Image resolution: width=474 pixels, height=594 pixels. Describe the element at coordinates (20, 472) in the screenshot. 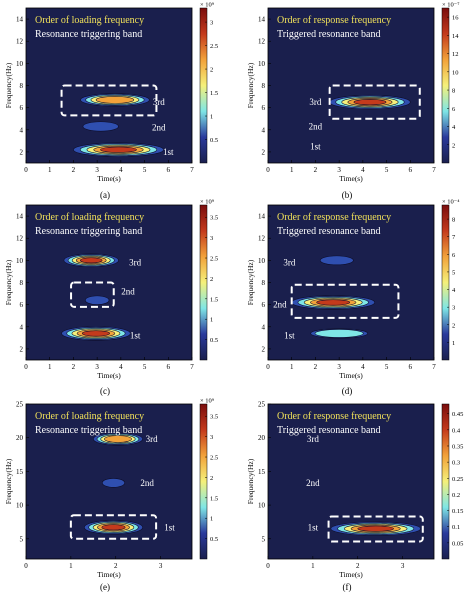

I see `y-tick-label: 15` at that location.